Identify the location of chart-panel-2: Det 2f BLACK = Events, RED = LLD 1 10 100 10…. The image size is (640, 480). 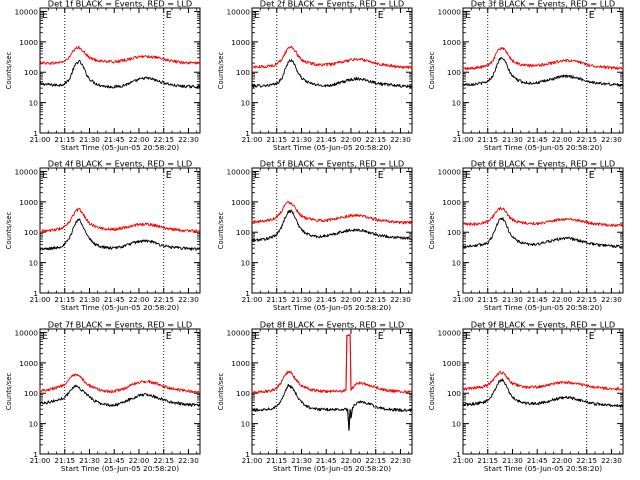
(315, 76).